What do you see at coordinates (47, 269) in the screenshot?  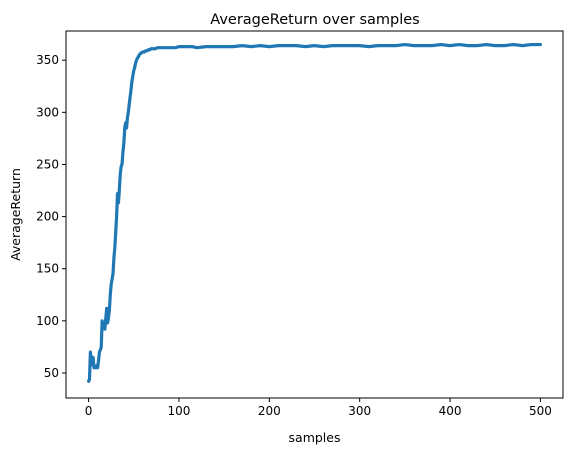 I see `y-tick-label: 150` at bounding box center [47, 269].